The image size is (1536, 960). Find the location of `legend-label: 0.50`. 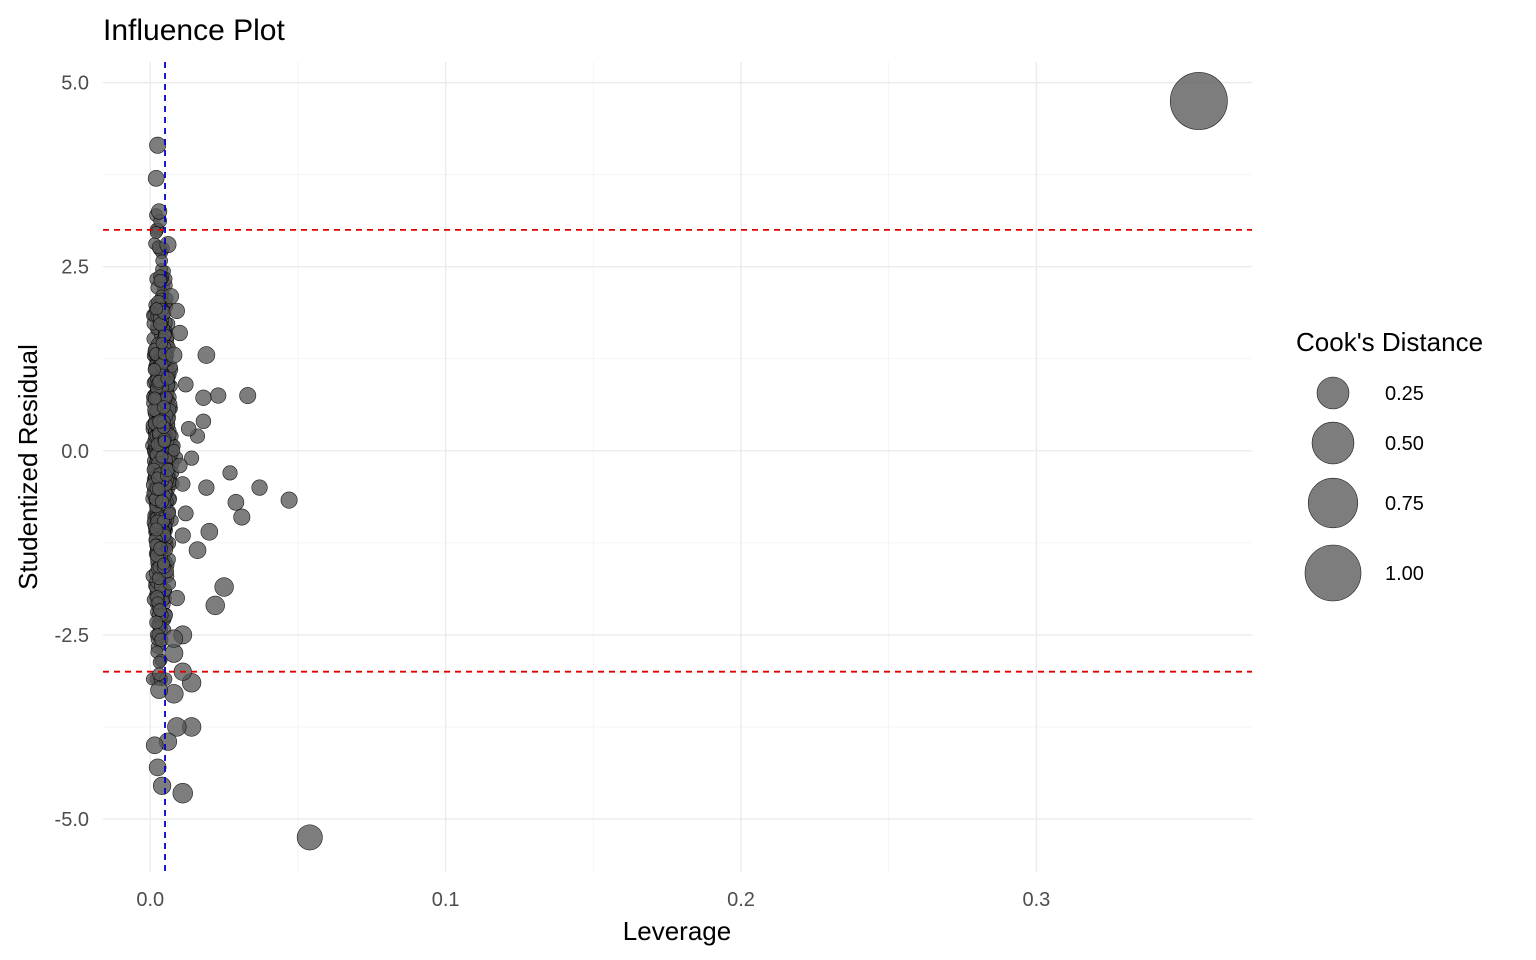

legend-label: 0.50 is located at coordinates (1404, 444).